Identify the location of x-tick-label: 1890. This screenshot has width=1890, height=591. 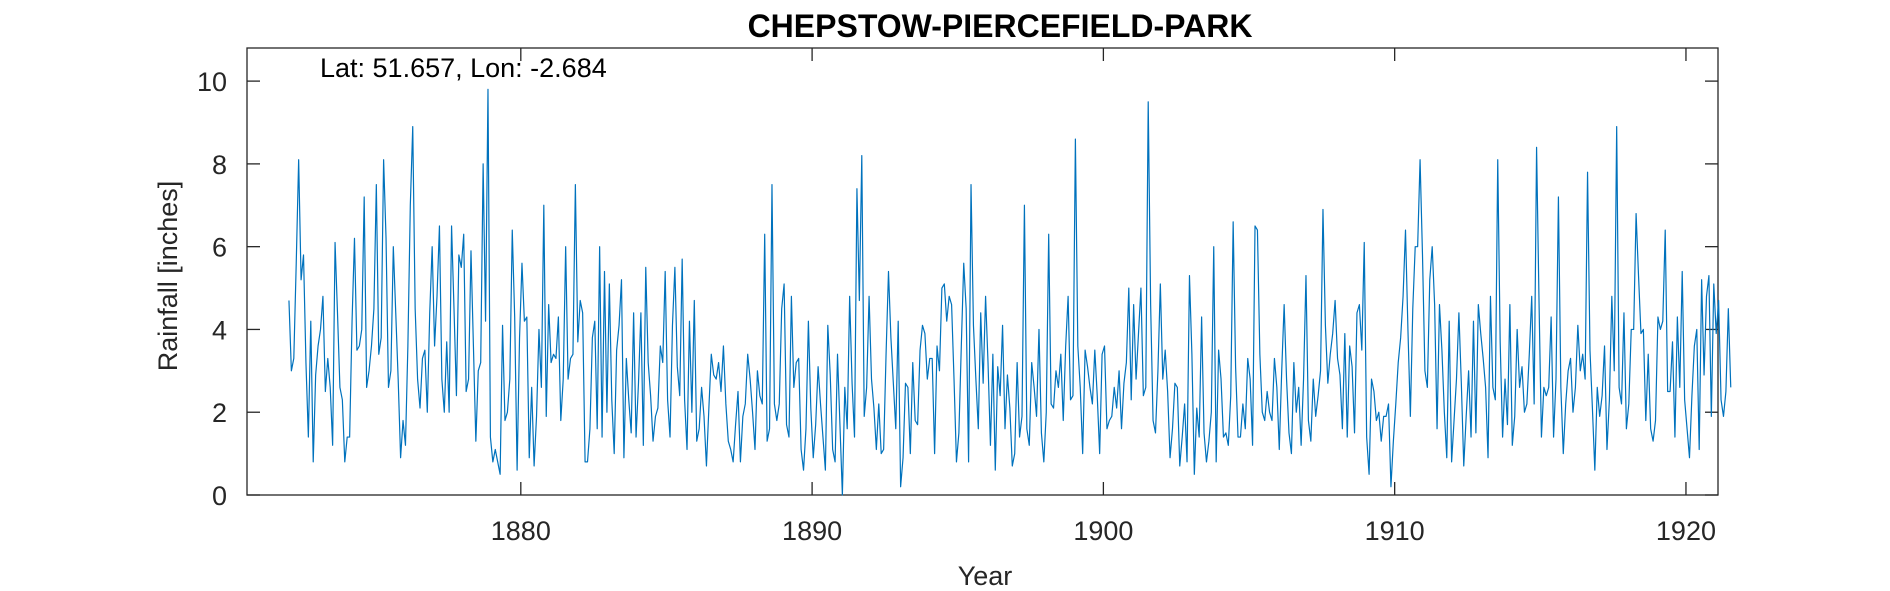
(812, 531).